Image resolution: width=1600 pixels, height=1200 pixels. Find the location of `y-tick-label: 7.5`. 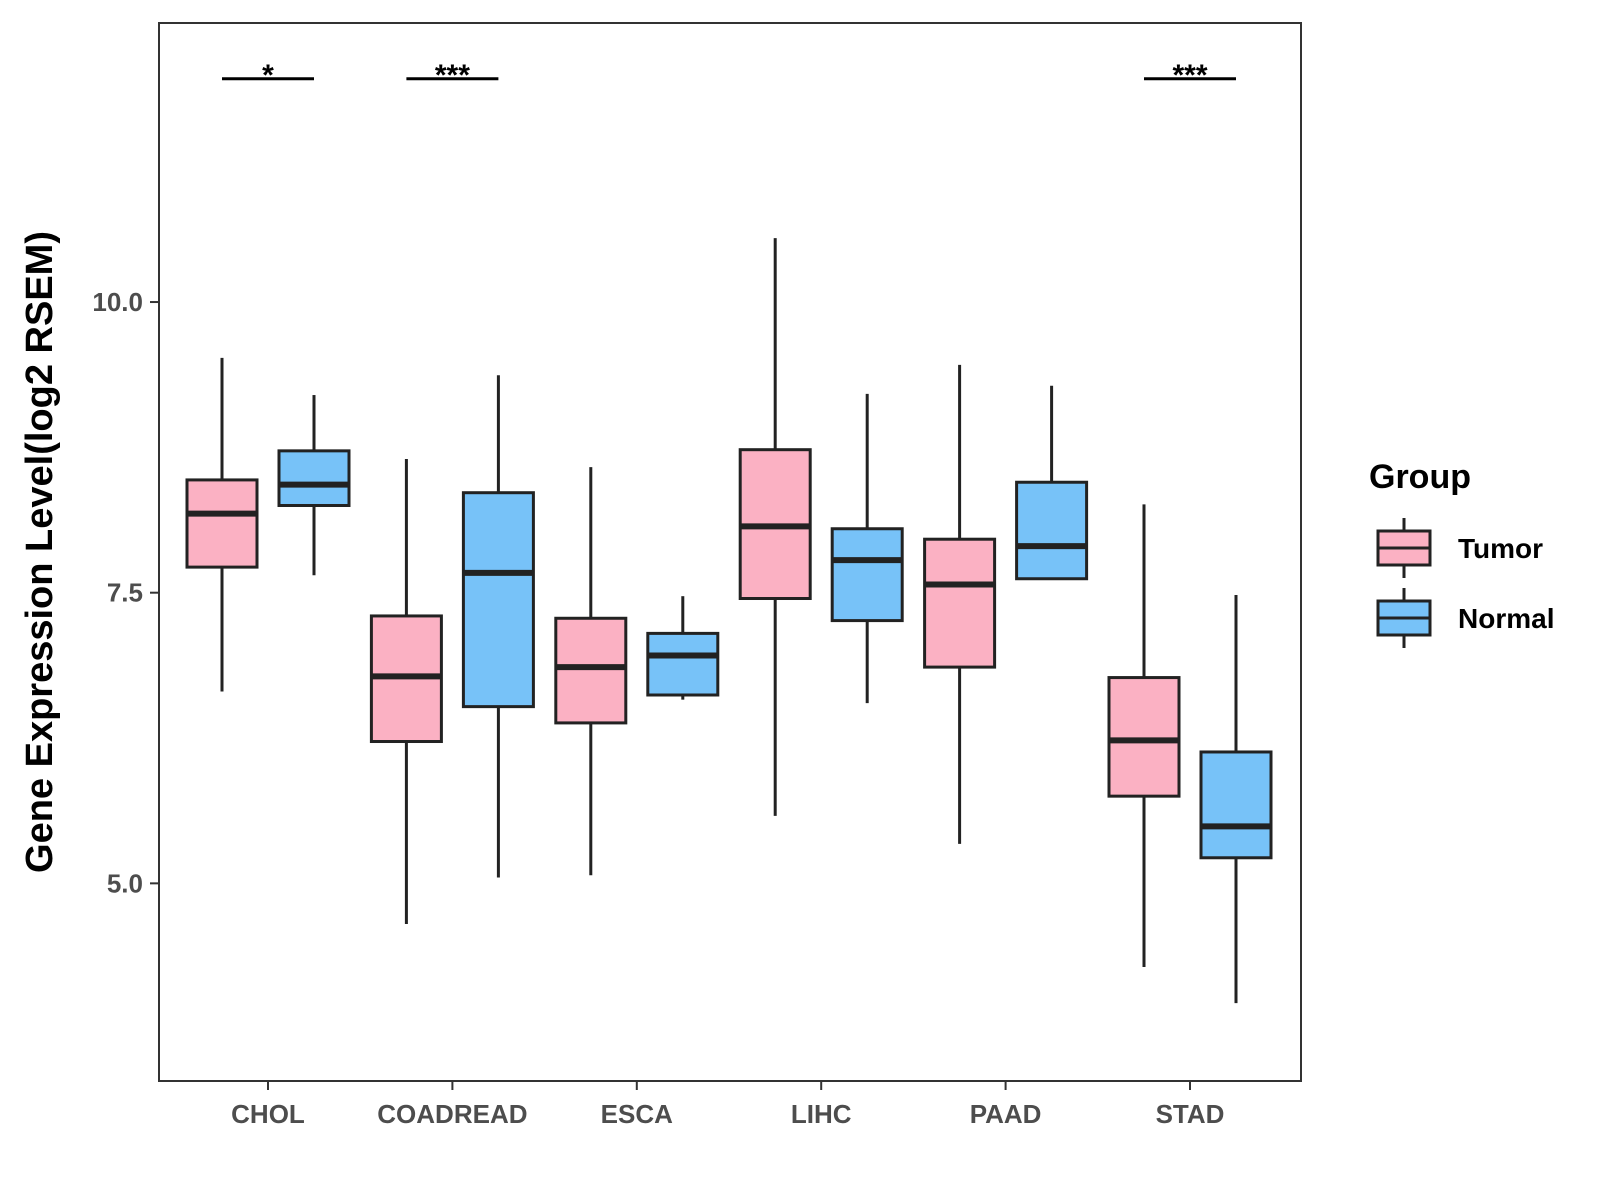

y-tick-label: 7.5 is located at coordinates (125, 593).